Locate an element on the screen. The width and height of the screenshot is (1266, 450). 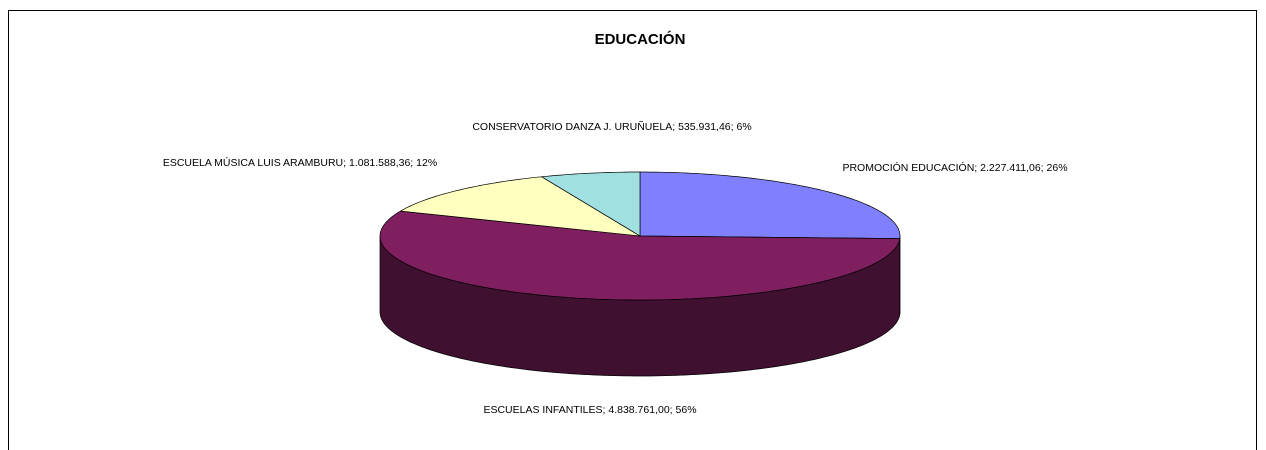
chart-title: EDUCACIÓN is located at coordinates (640, 39).